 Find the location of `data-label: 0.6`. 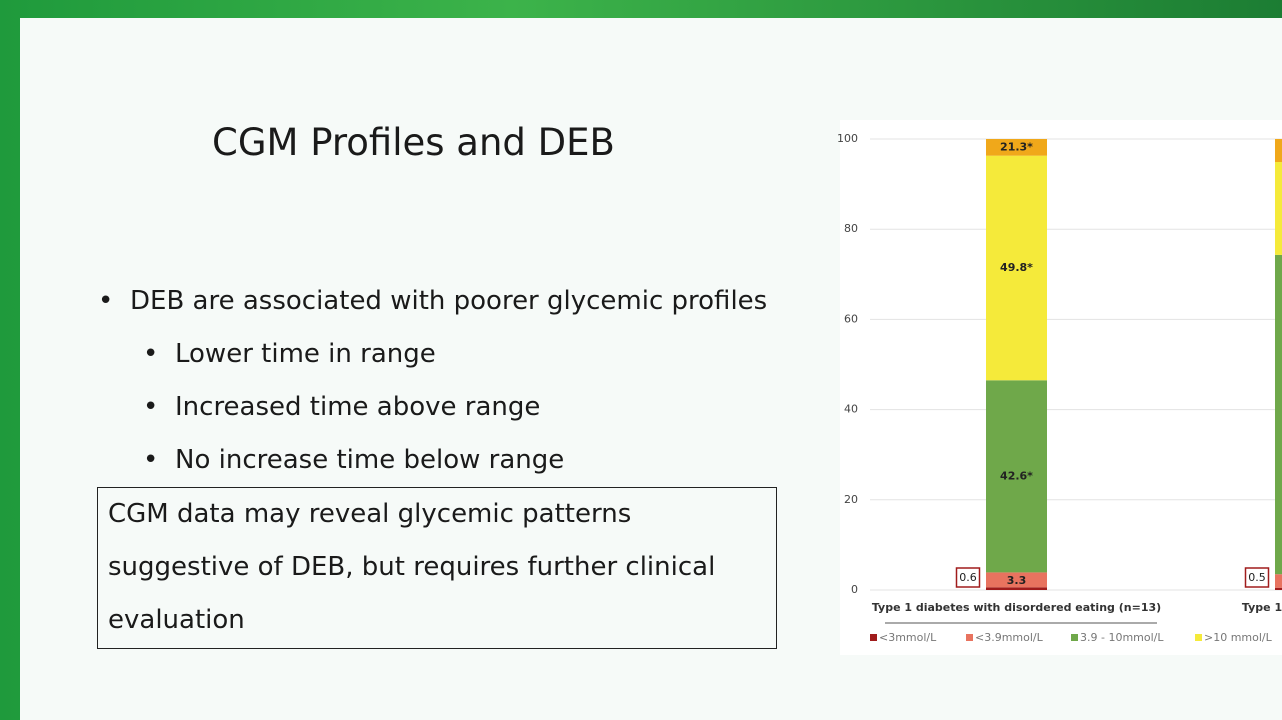

data-label: 0.6 is located at coordinates (968, 577).